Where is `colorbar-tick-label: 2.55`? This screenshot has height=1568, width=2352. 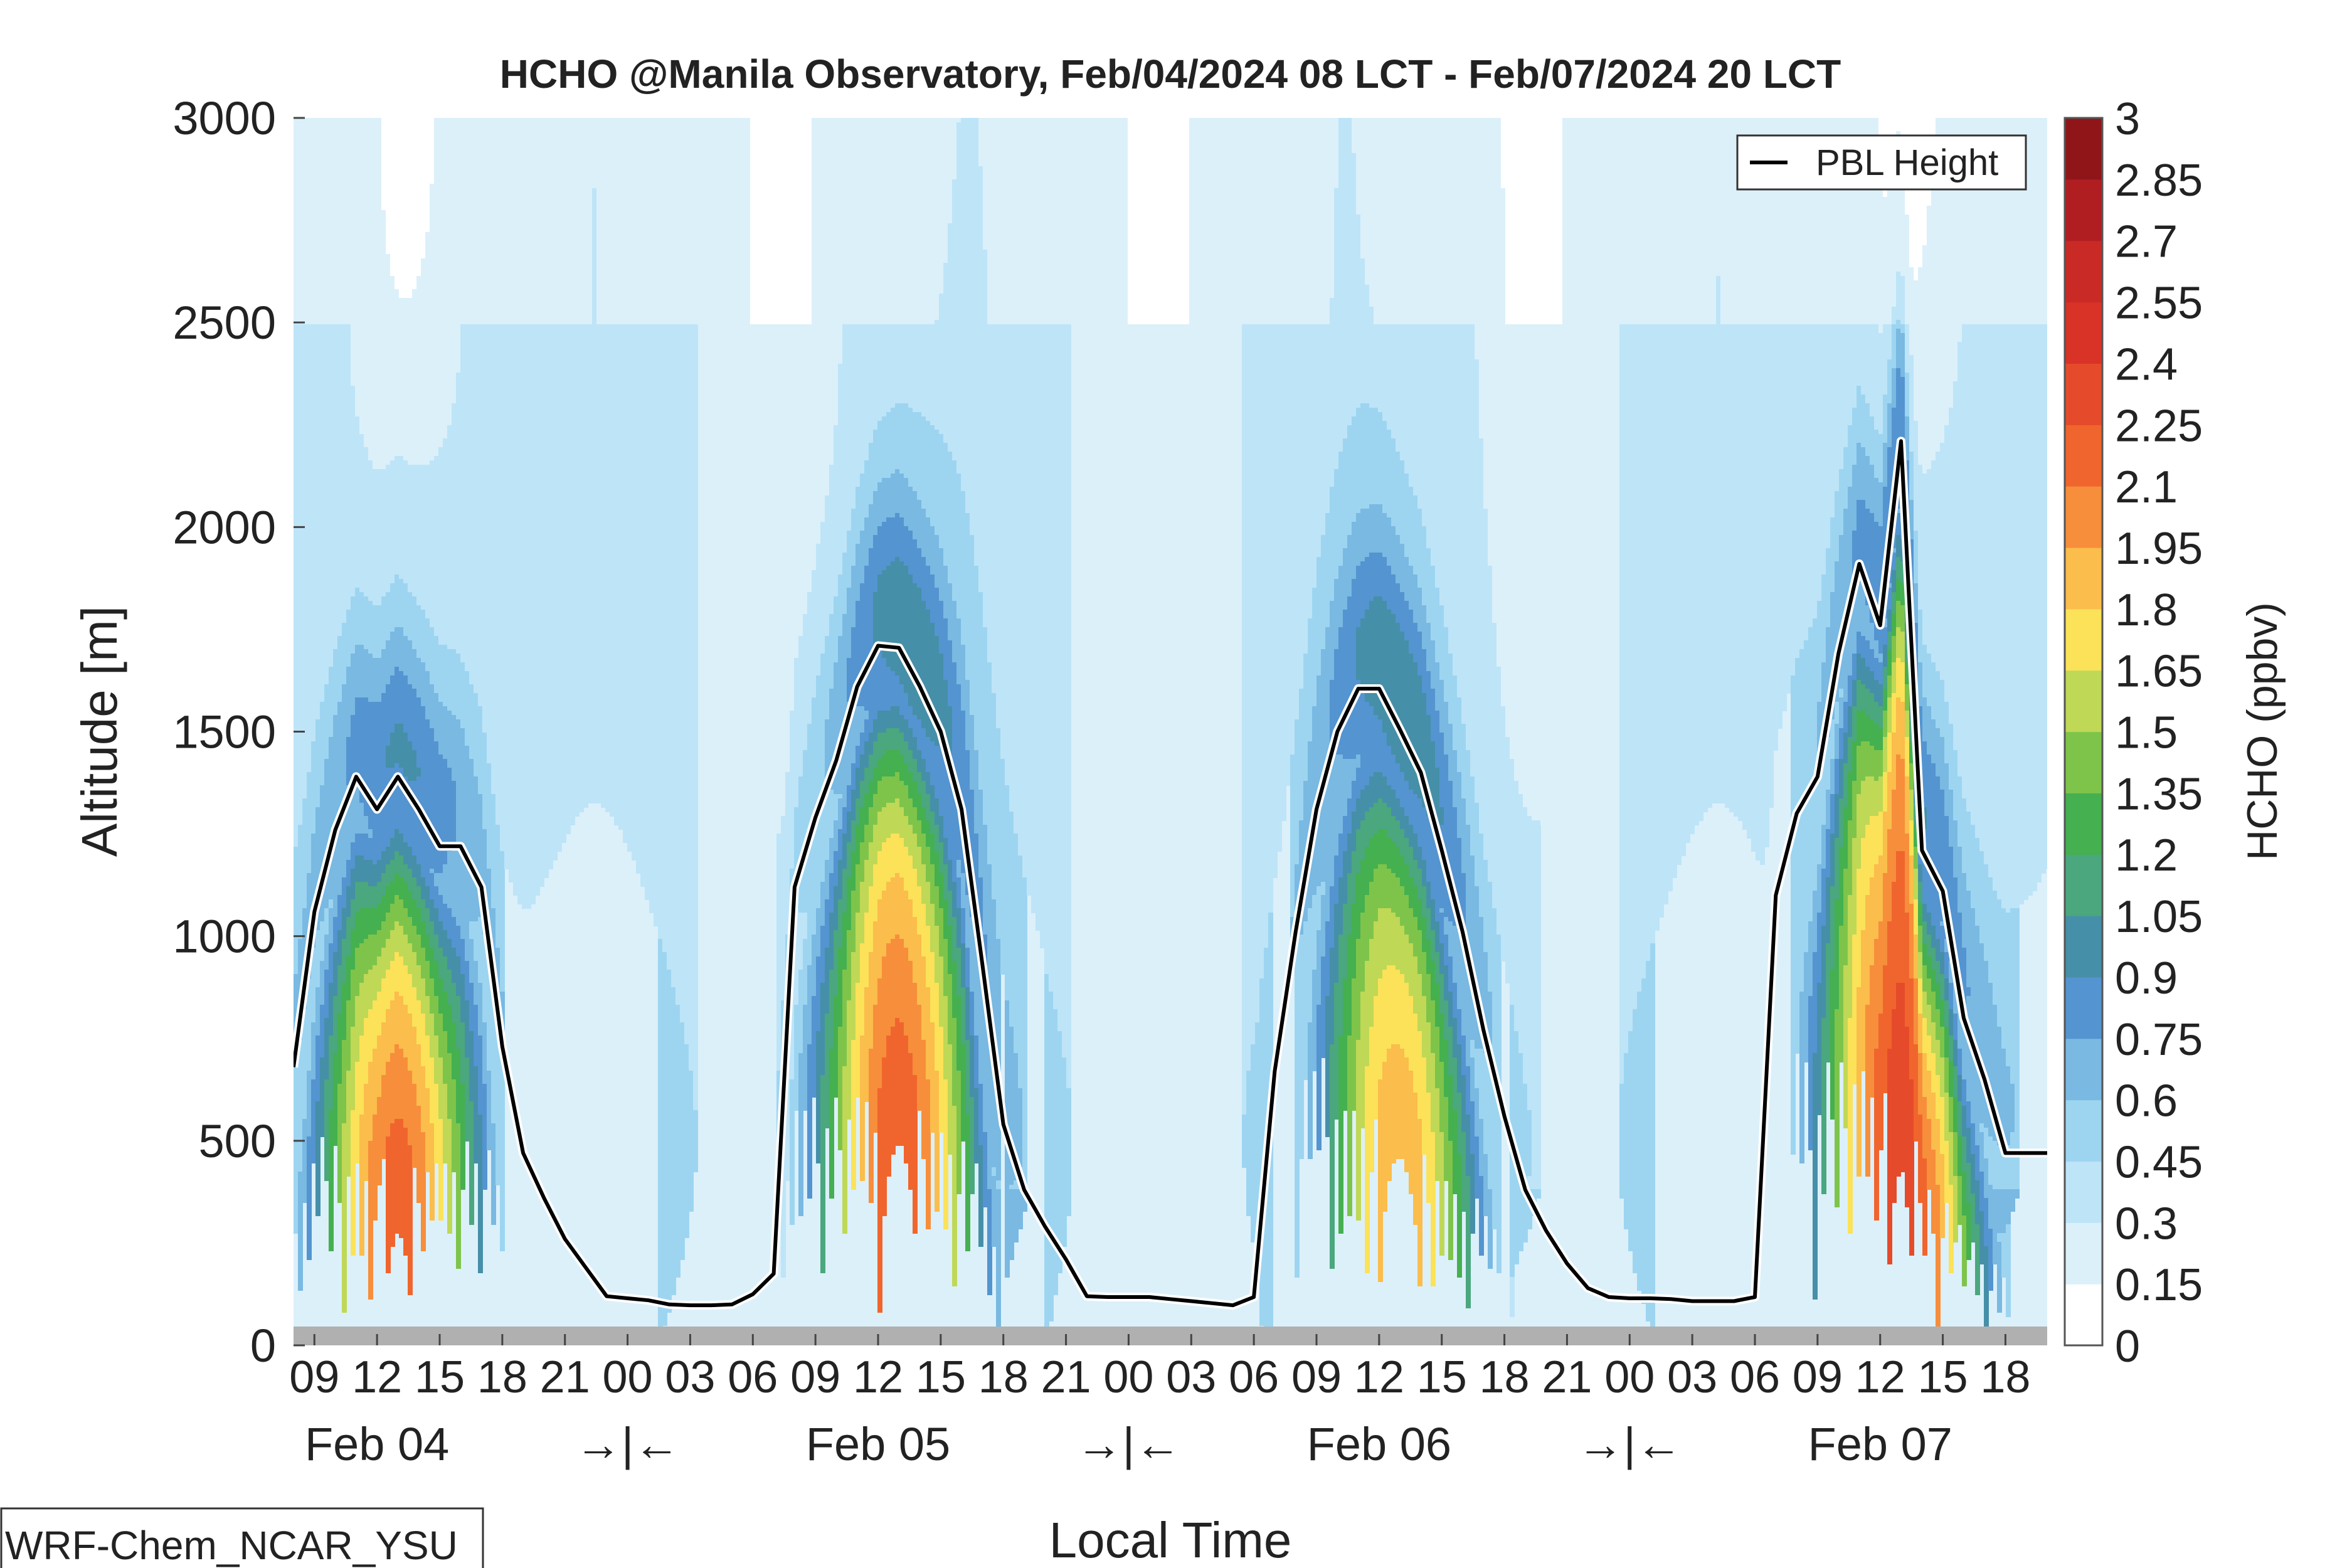
colorbar-tick-label: 2.55 is located at coordinates (2159, 303).